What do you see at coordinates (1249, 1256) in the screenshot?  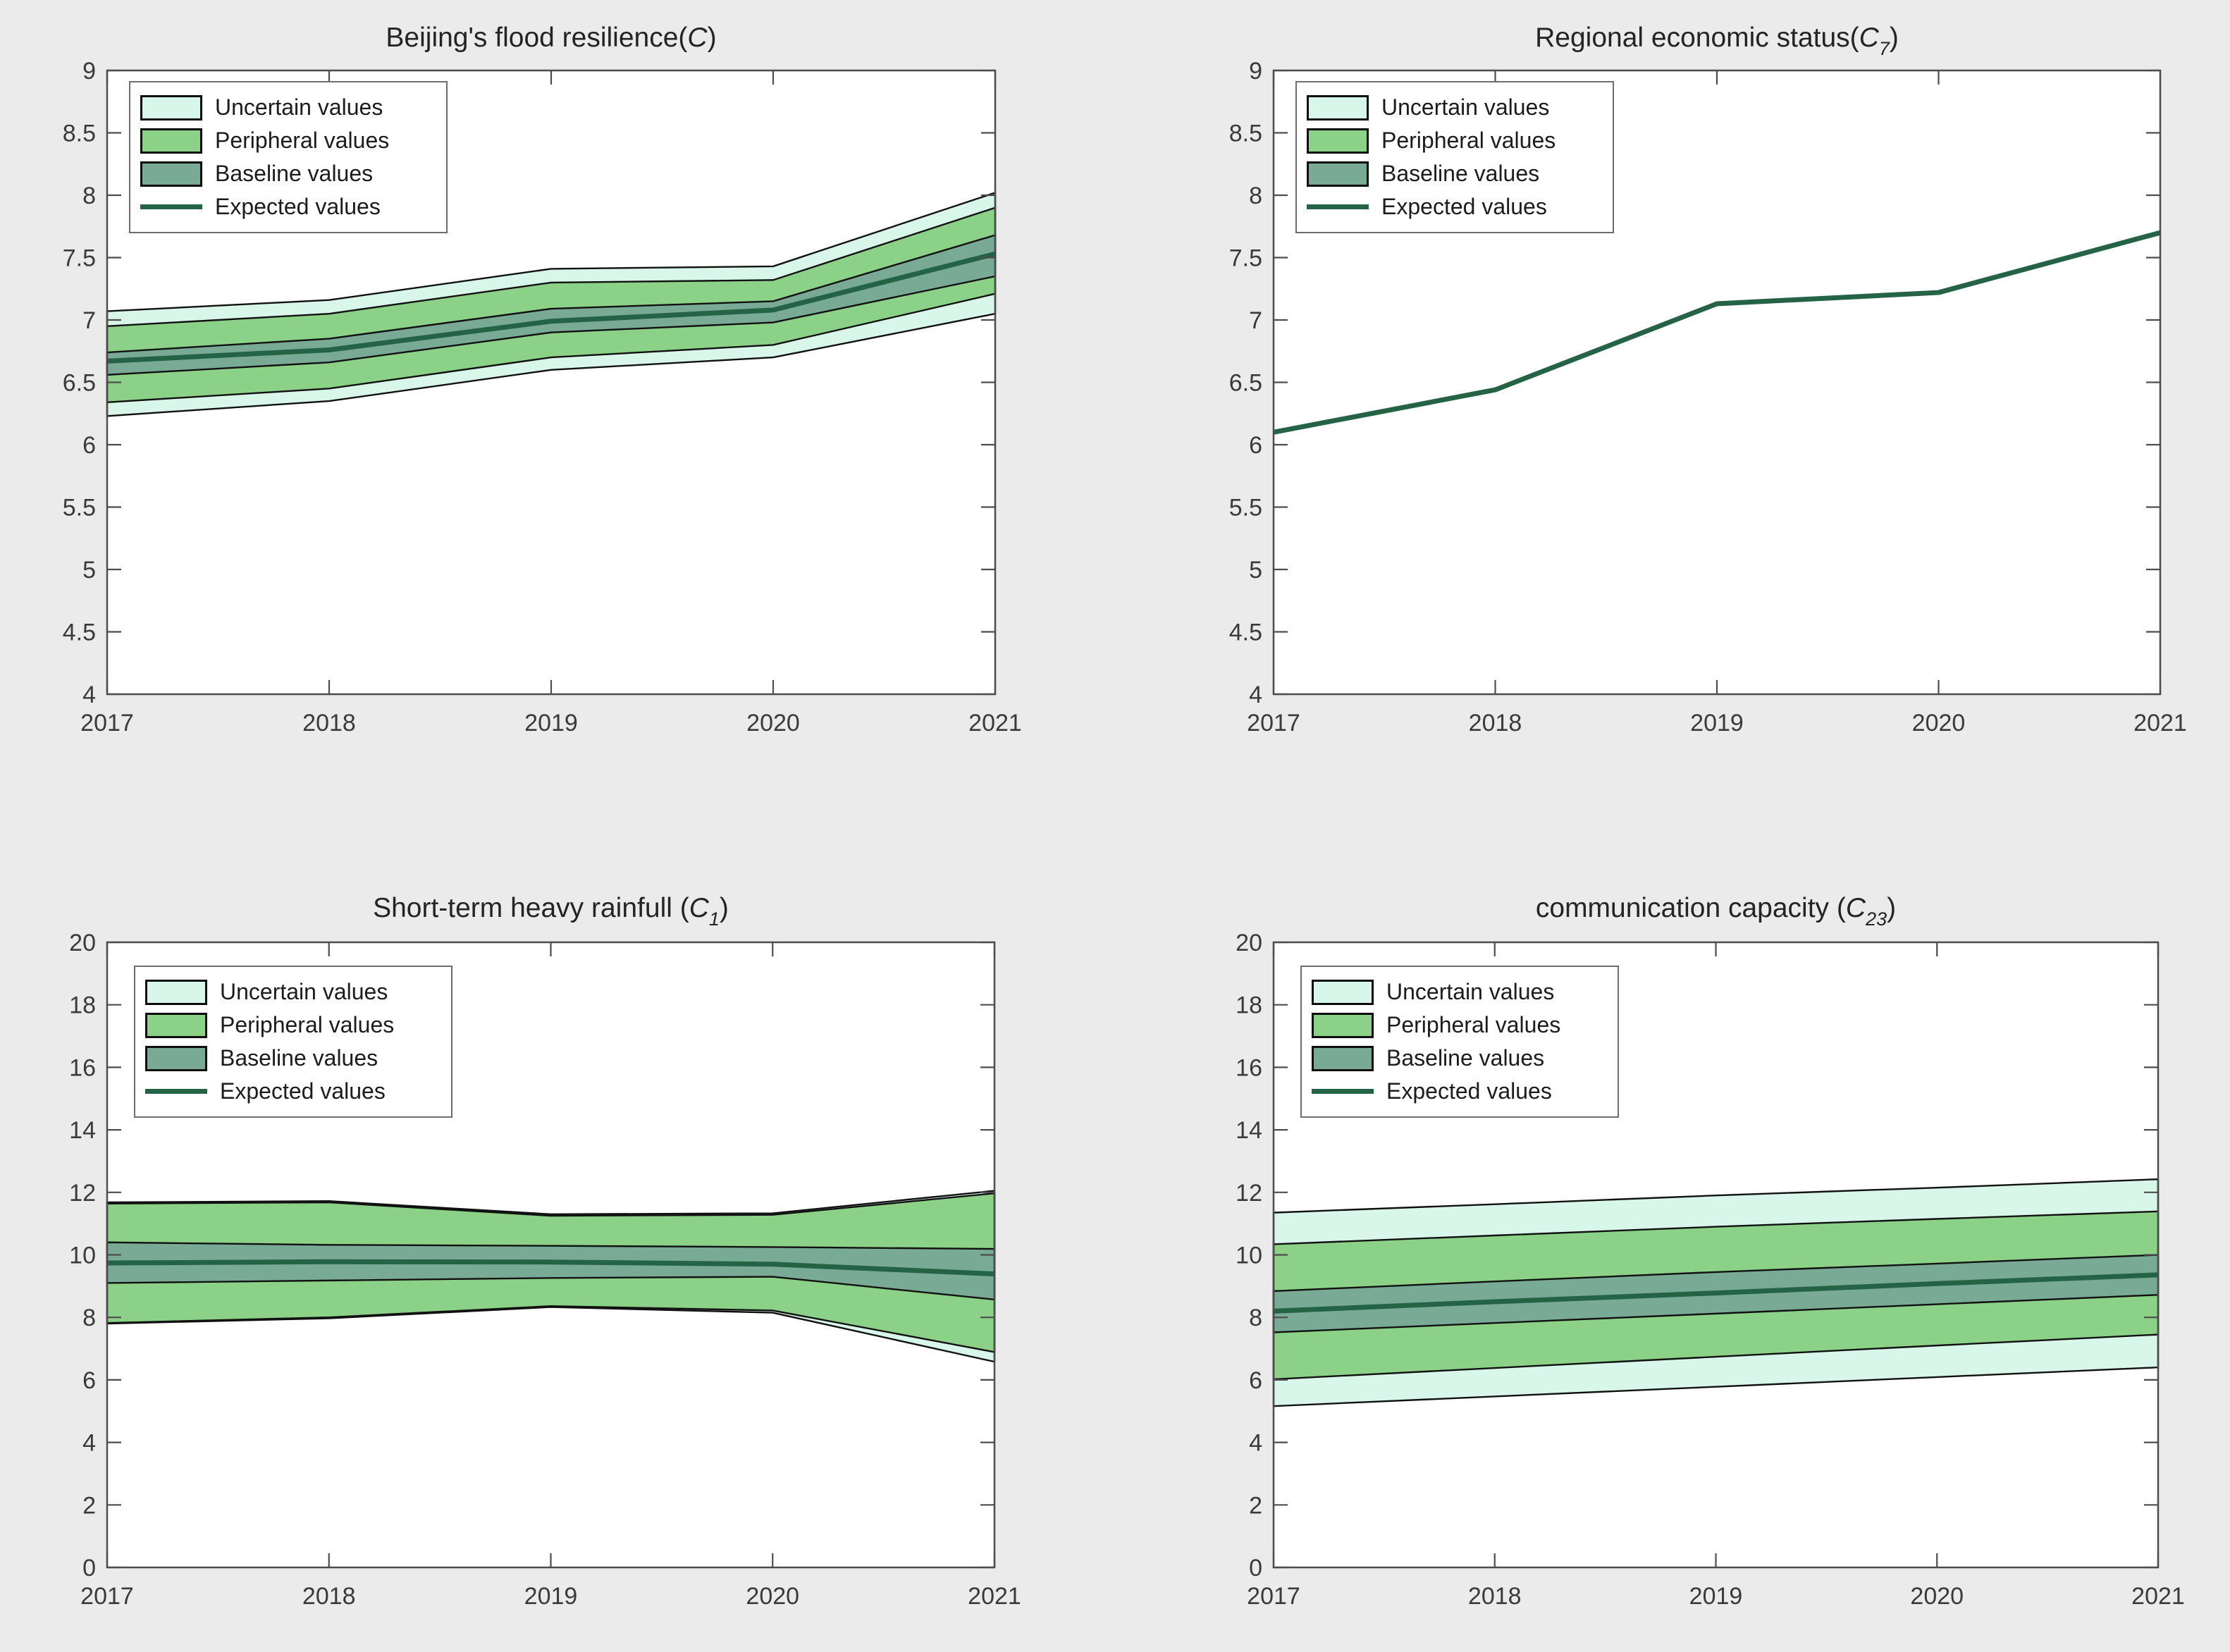 I see `y-tick-label: 10` at bounding box center [1249, 1256].